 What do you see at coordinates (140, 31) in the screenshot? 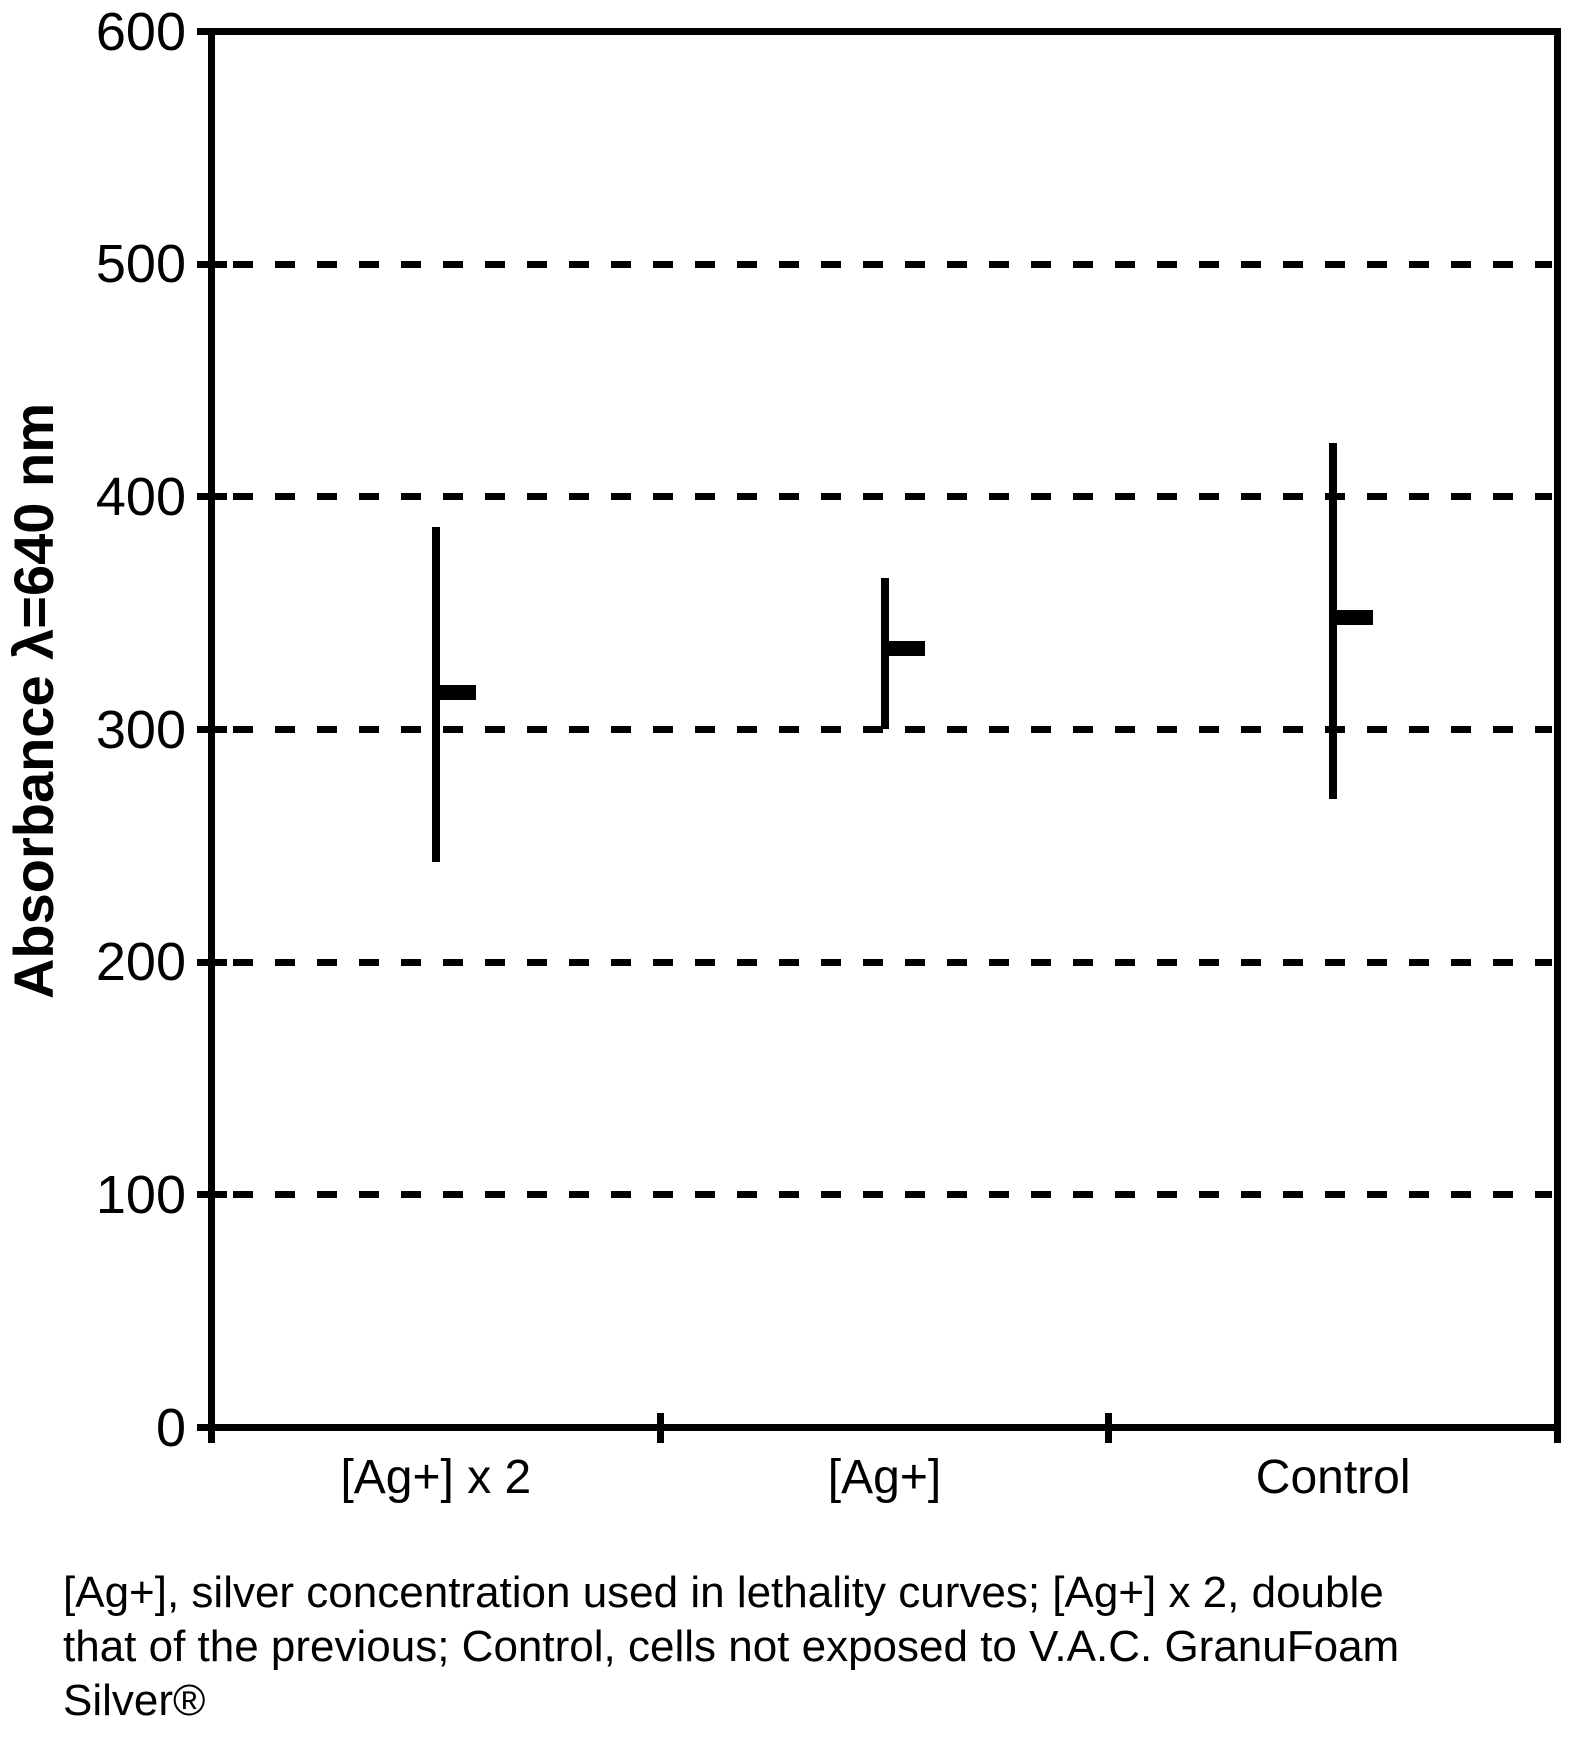
I see `y-tick-label-600: 600` at bounding box center [140, 31].